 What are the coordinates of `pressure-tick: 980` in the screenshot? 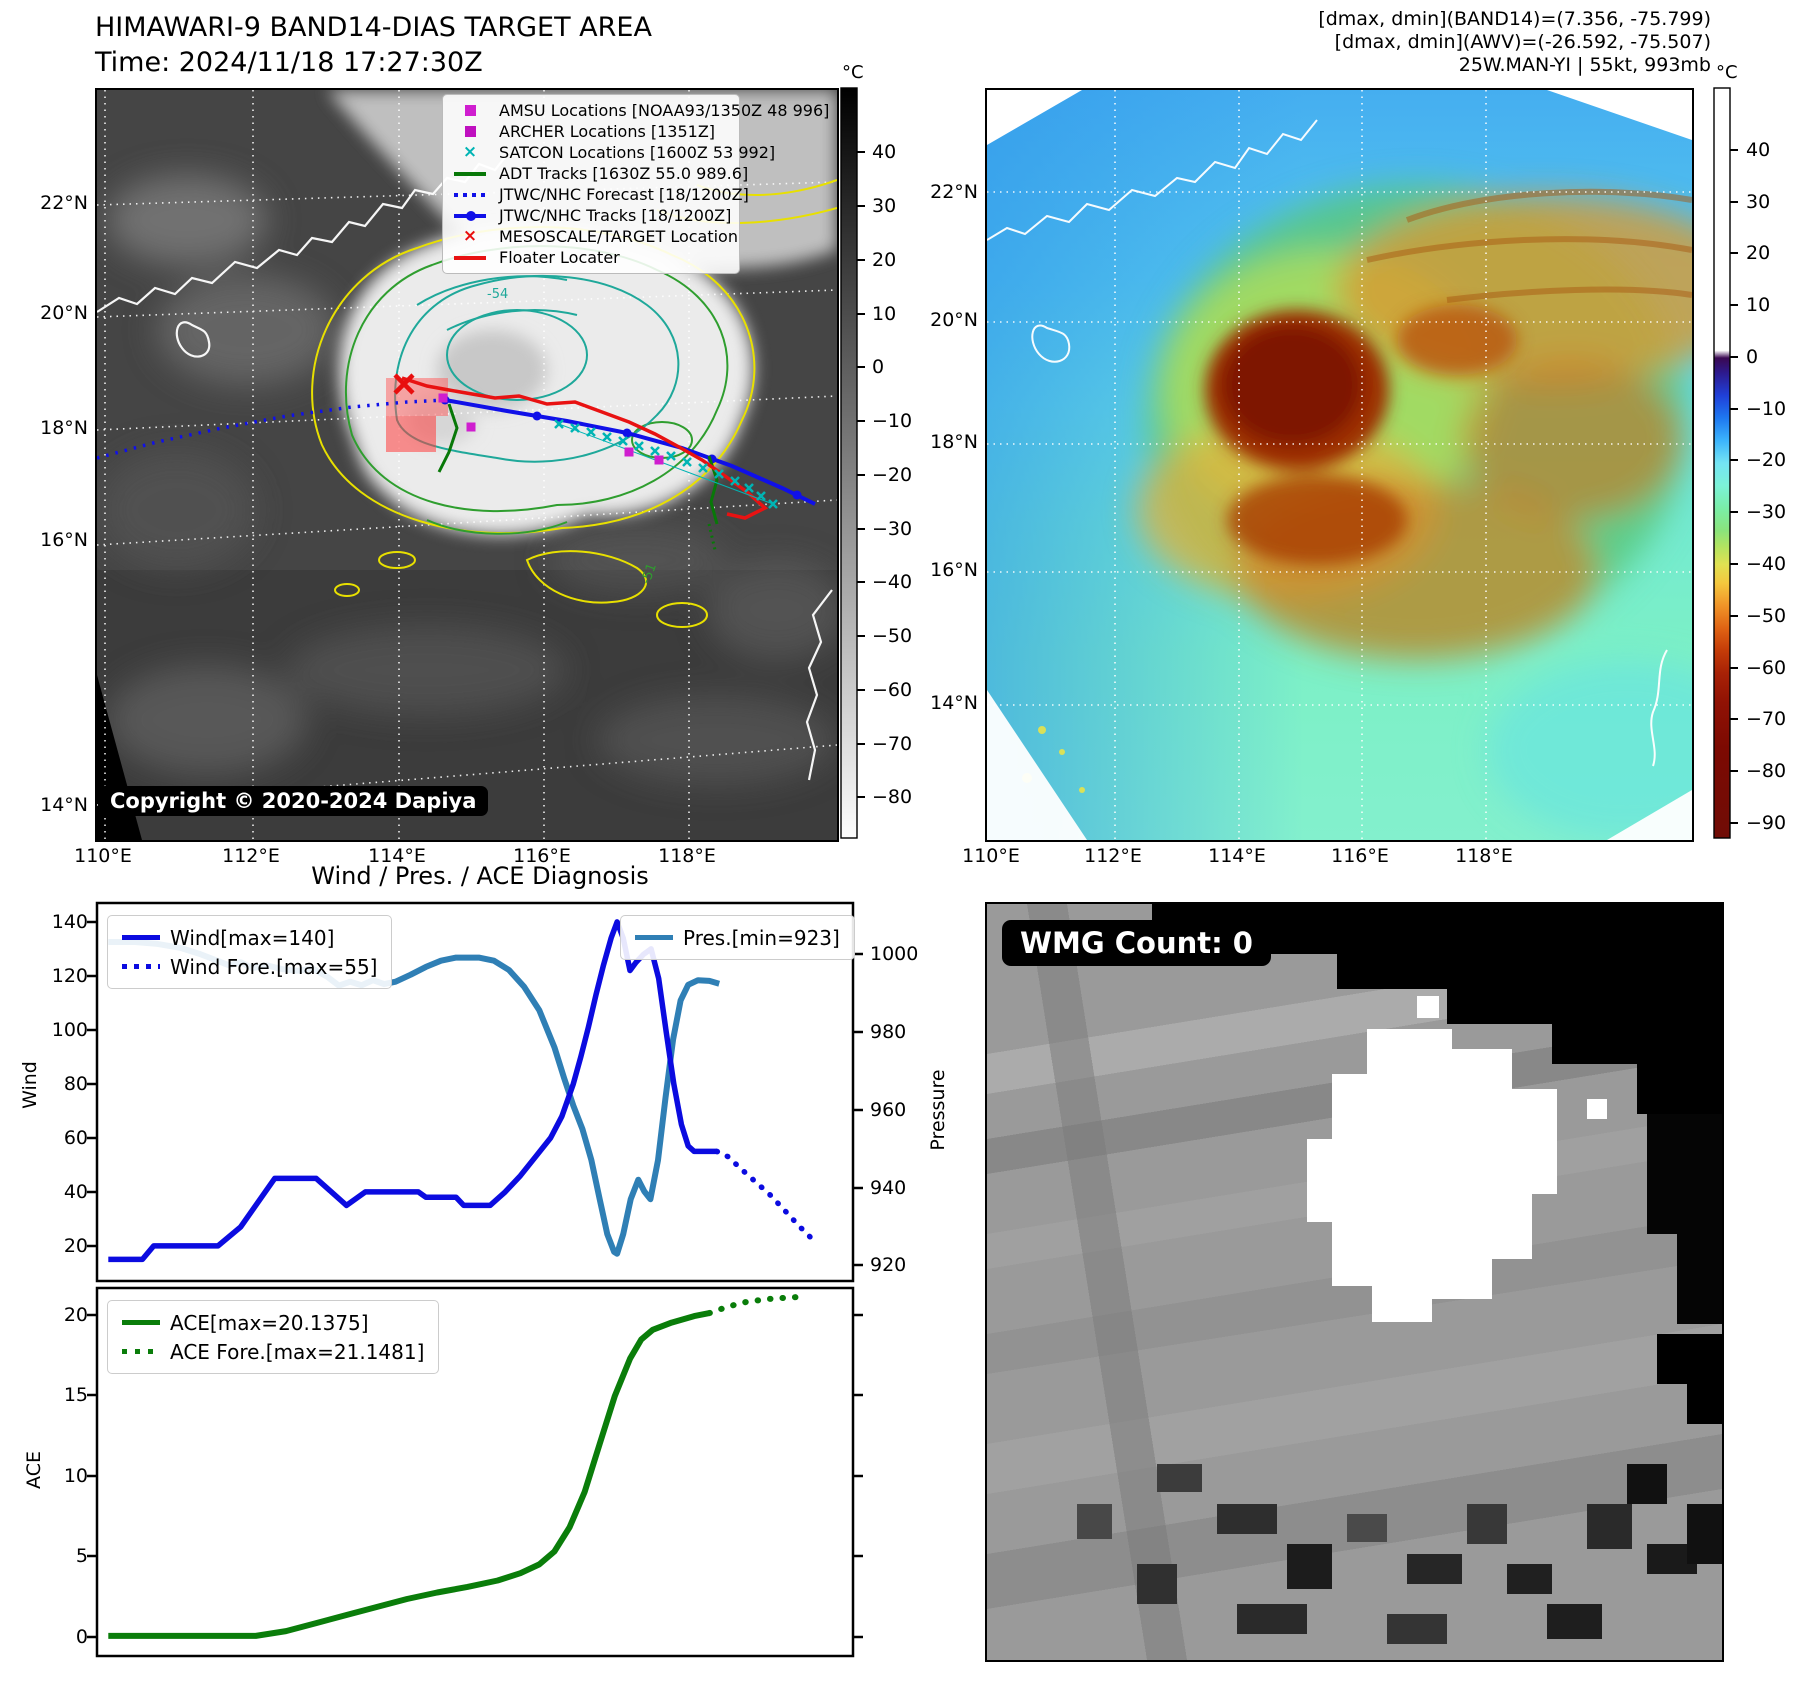 It's located at (888, 1032).